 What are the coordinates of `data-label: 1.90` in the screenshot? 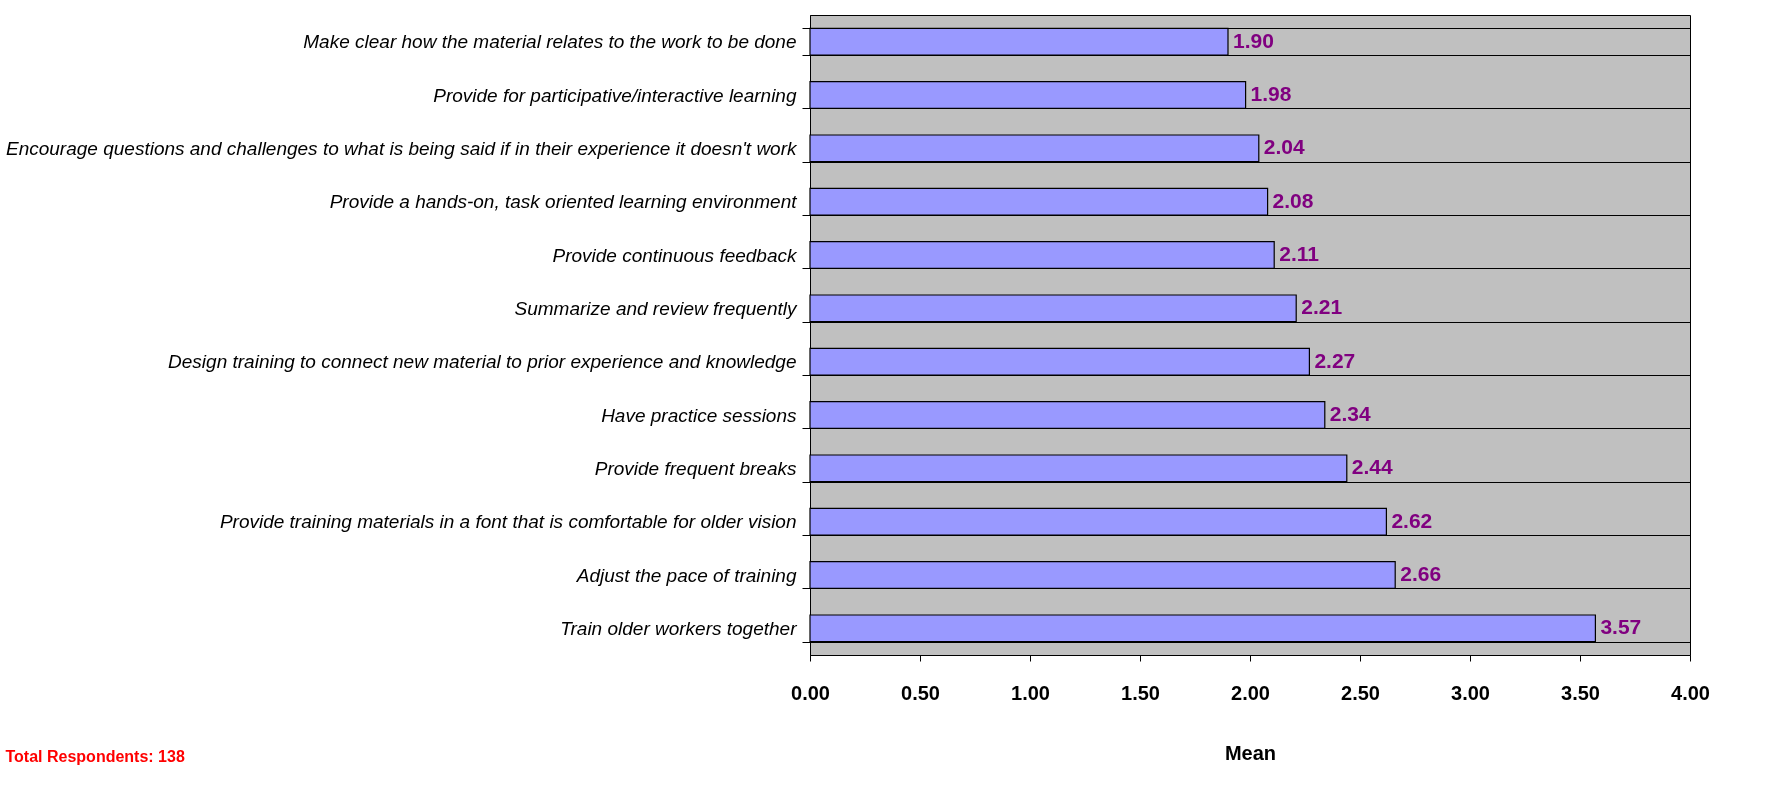 It's located at (1253, 40).